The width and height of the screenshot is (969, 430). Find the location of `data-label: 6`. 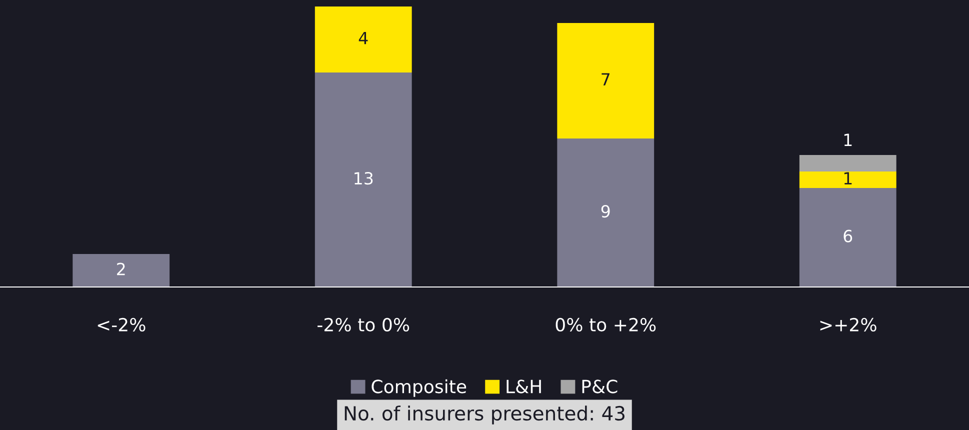

data-label: 6 is located at coordinates (848, 236).